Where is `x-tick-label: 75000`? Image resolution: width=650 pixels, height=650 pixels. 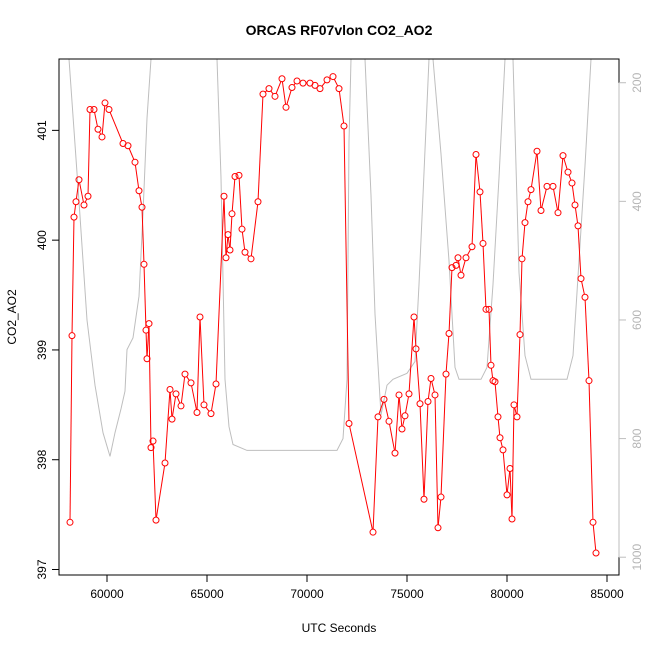 x-tick-label: 75000 is located at coordinates (407, 594).